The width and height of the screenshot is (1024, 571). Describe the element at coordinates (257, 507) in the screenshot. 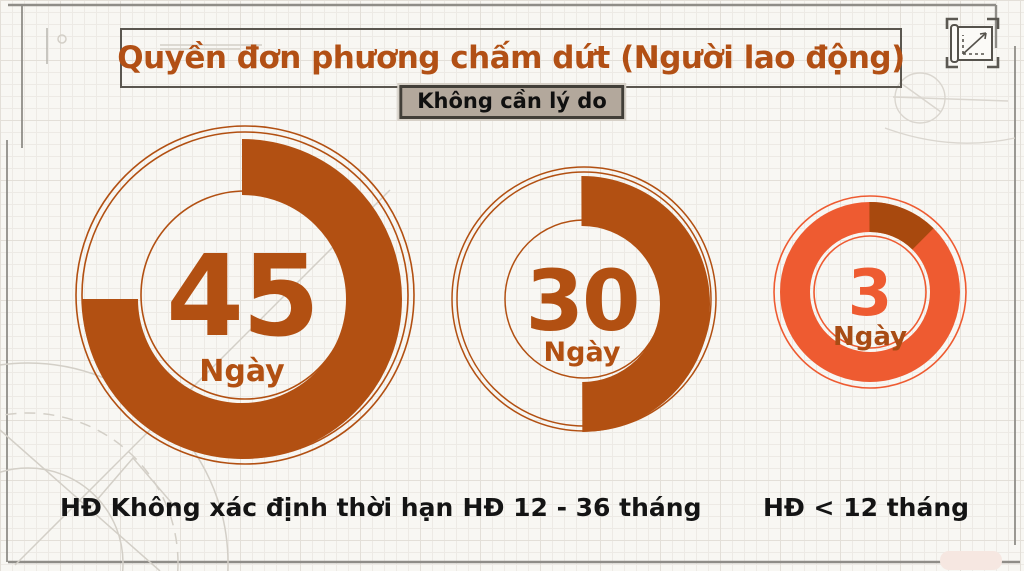

I see `gauge1-contract-label: HĐ Không xác định thời hạn` at that location.